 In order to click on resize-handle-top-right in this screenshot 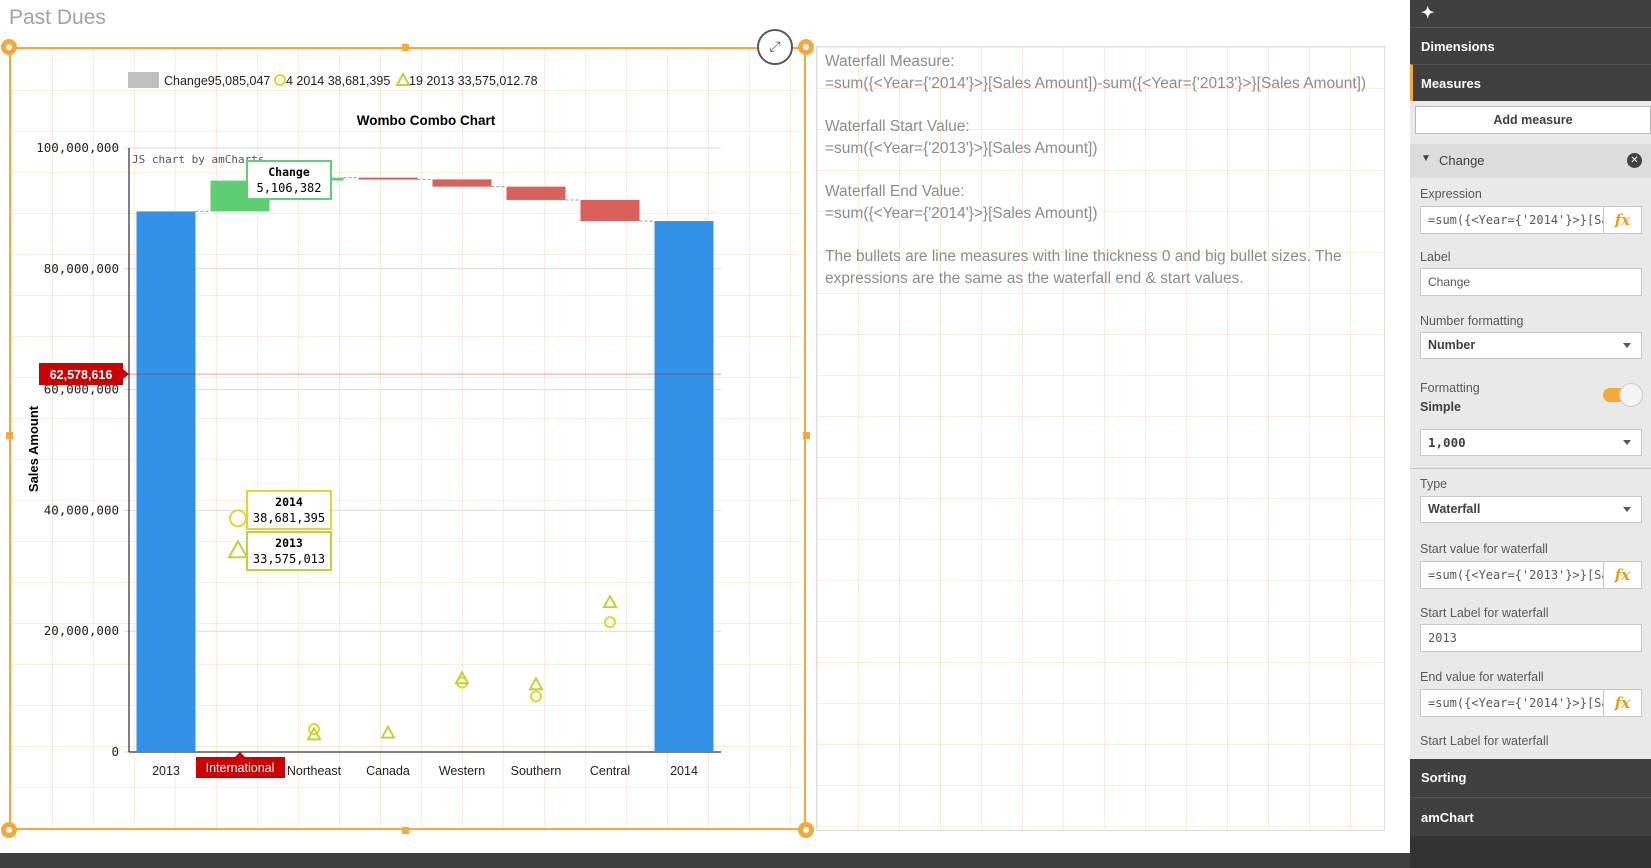, I will do `click(806, 47)`.